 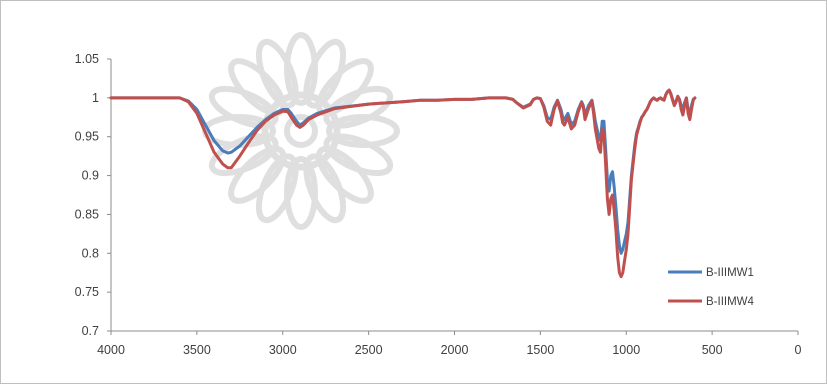 What do you see at coordinates (626, 350) in the screenshot?
I see `x-tick-label: 1000` at bounding box center [626, 350].